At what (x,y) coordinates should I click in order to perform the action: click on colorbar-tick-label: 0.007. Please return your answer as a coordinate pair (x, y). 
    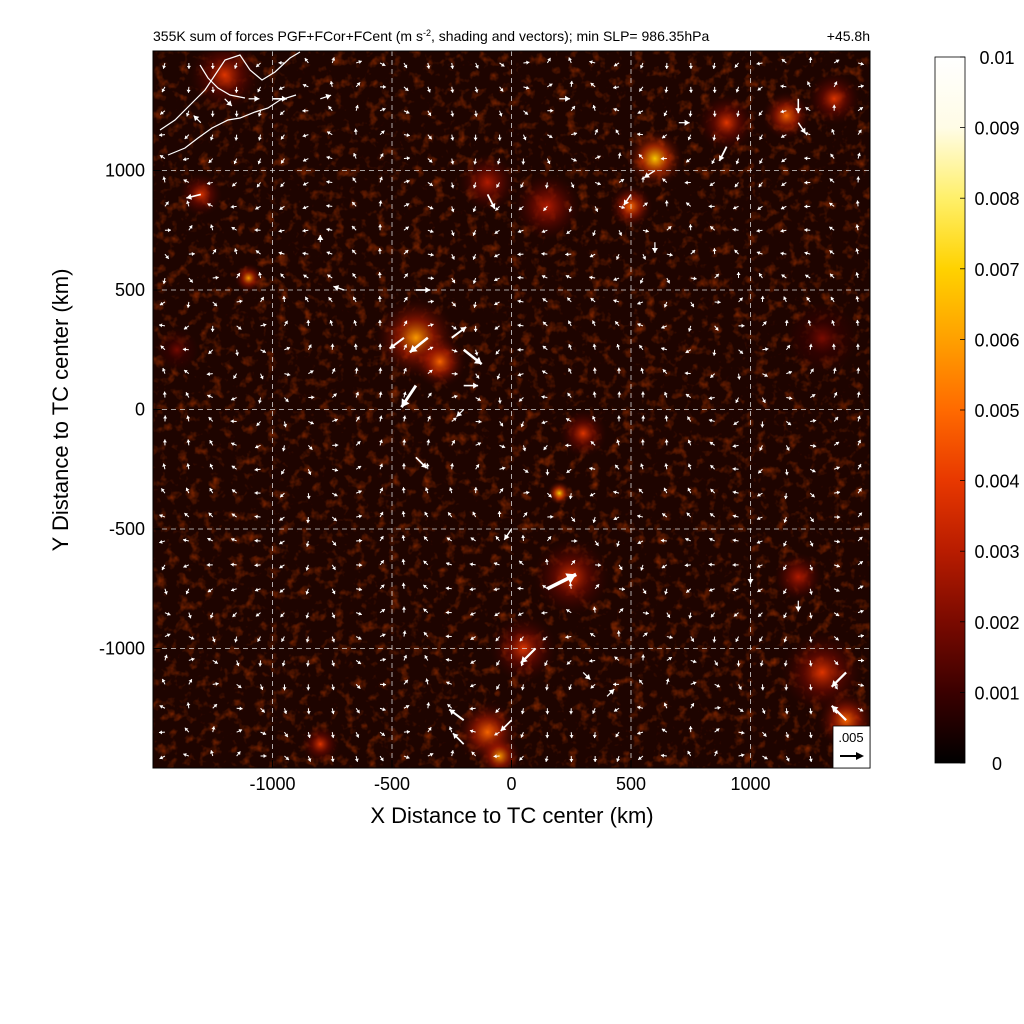
    Looking at the image, I should click on (996, 270).